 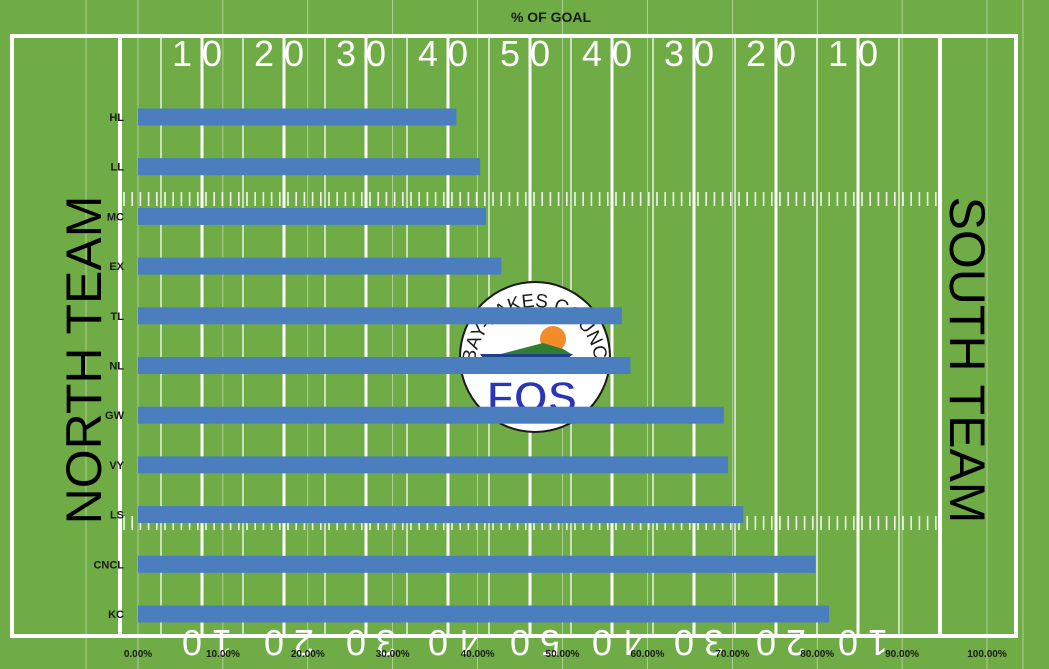 What do you see at coordinates (530, 642) in the screenshot?
I see `yard-number-bottom: 50` at bounding box center [530, 642].